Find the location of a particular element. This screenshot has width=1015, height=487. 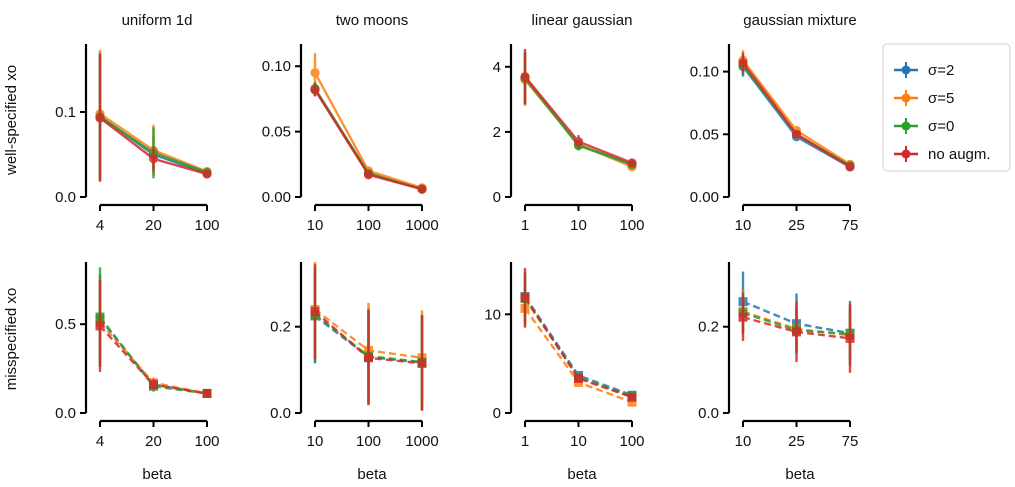

legend-label: σ=0 is located at coordinates (941, 126).